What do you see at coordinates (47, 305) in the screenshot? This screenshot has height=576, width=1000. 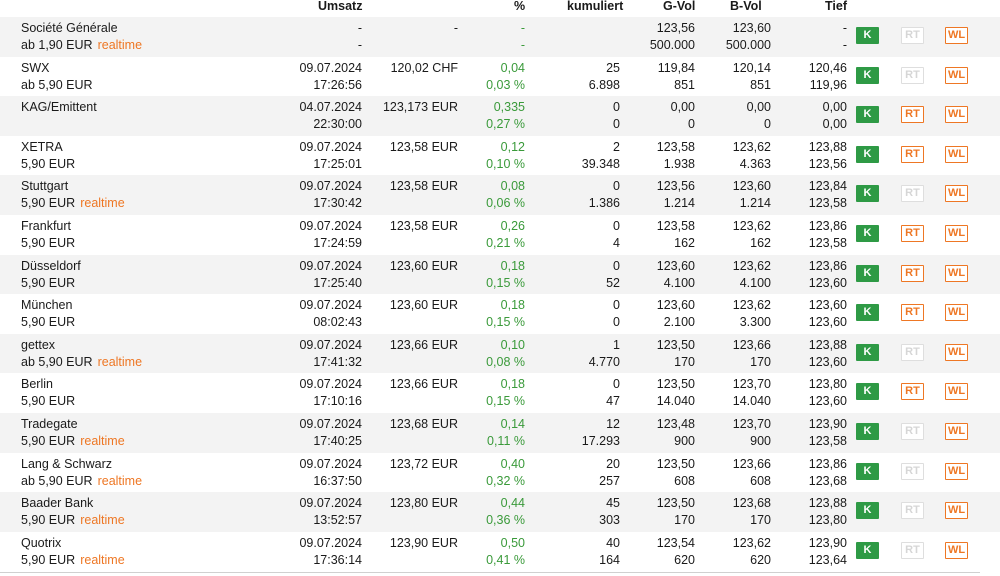 I see `exchange-name: München` at bounding box center [47, 305].